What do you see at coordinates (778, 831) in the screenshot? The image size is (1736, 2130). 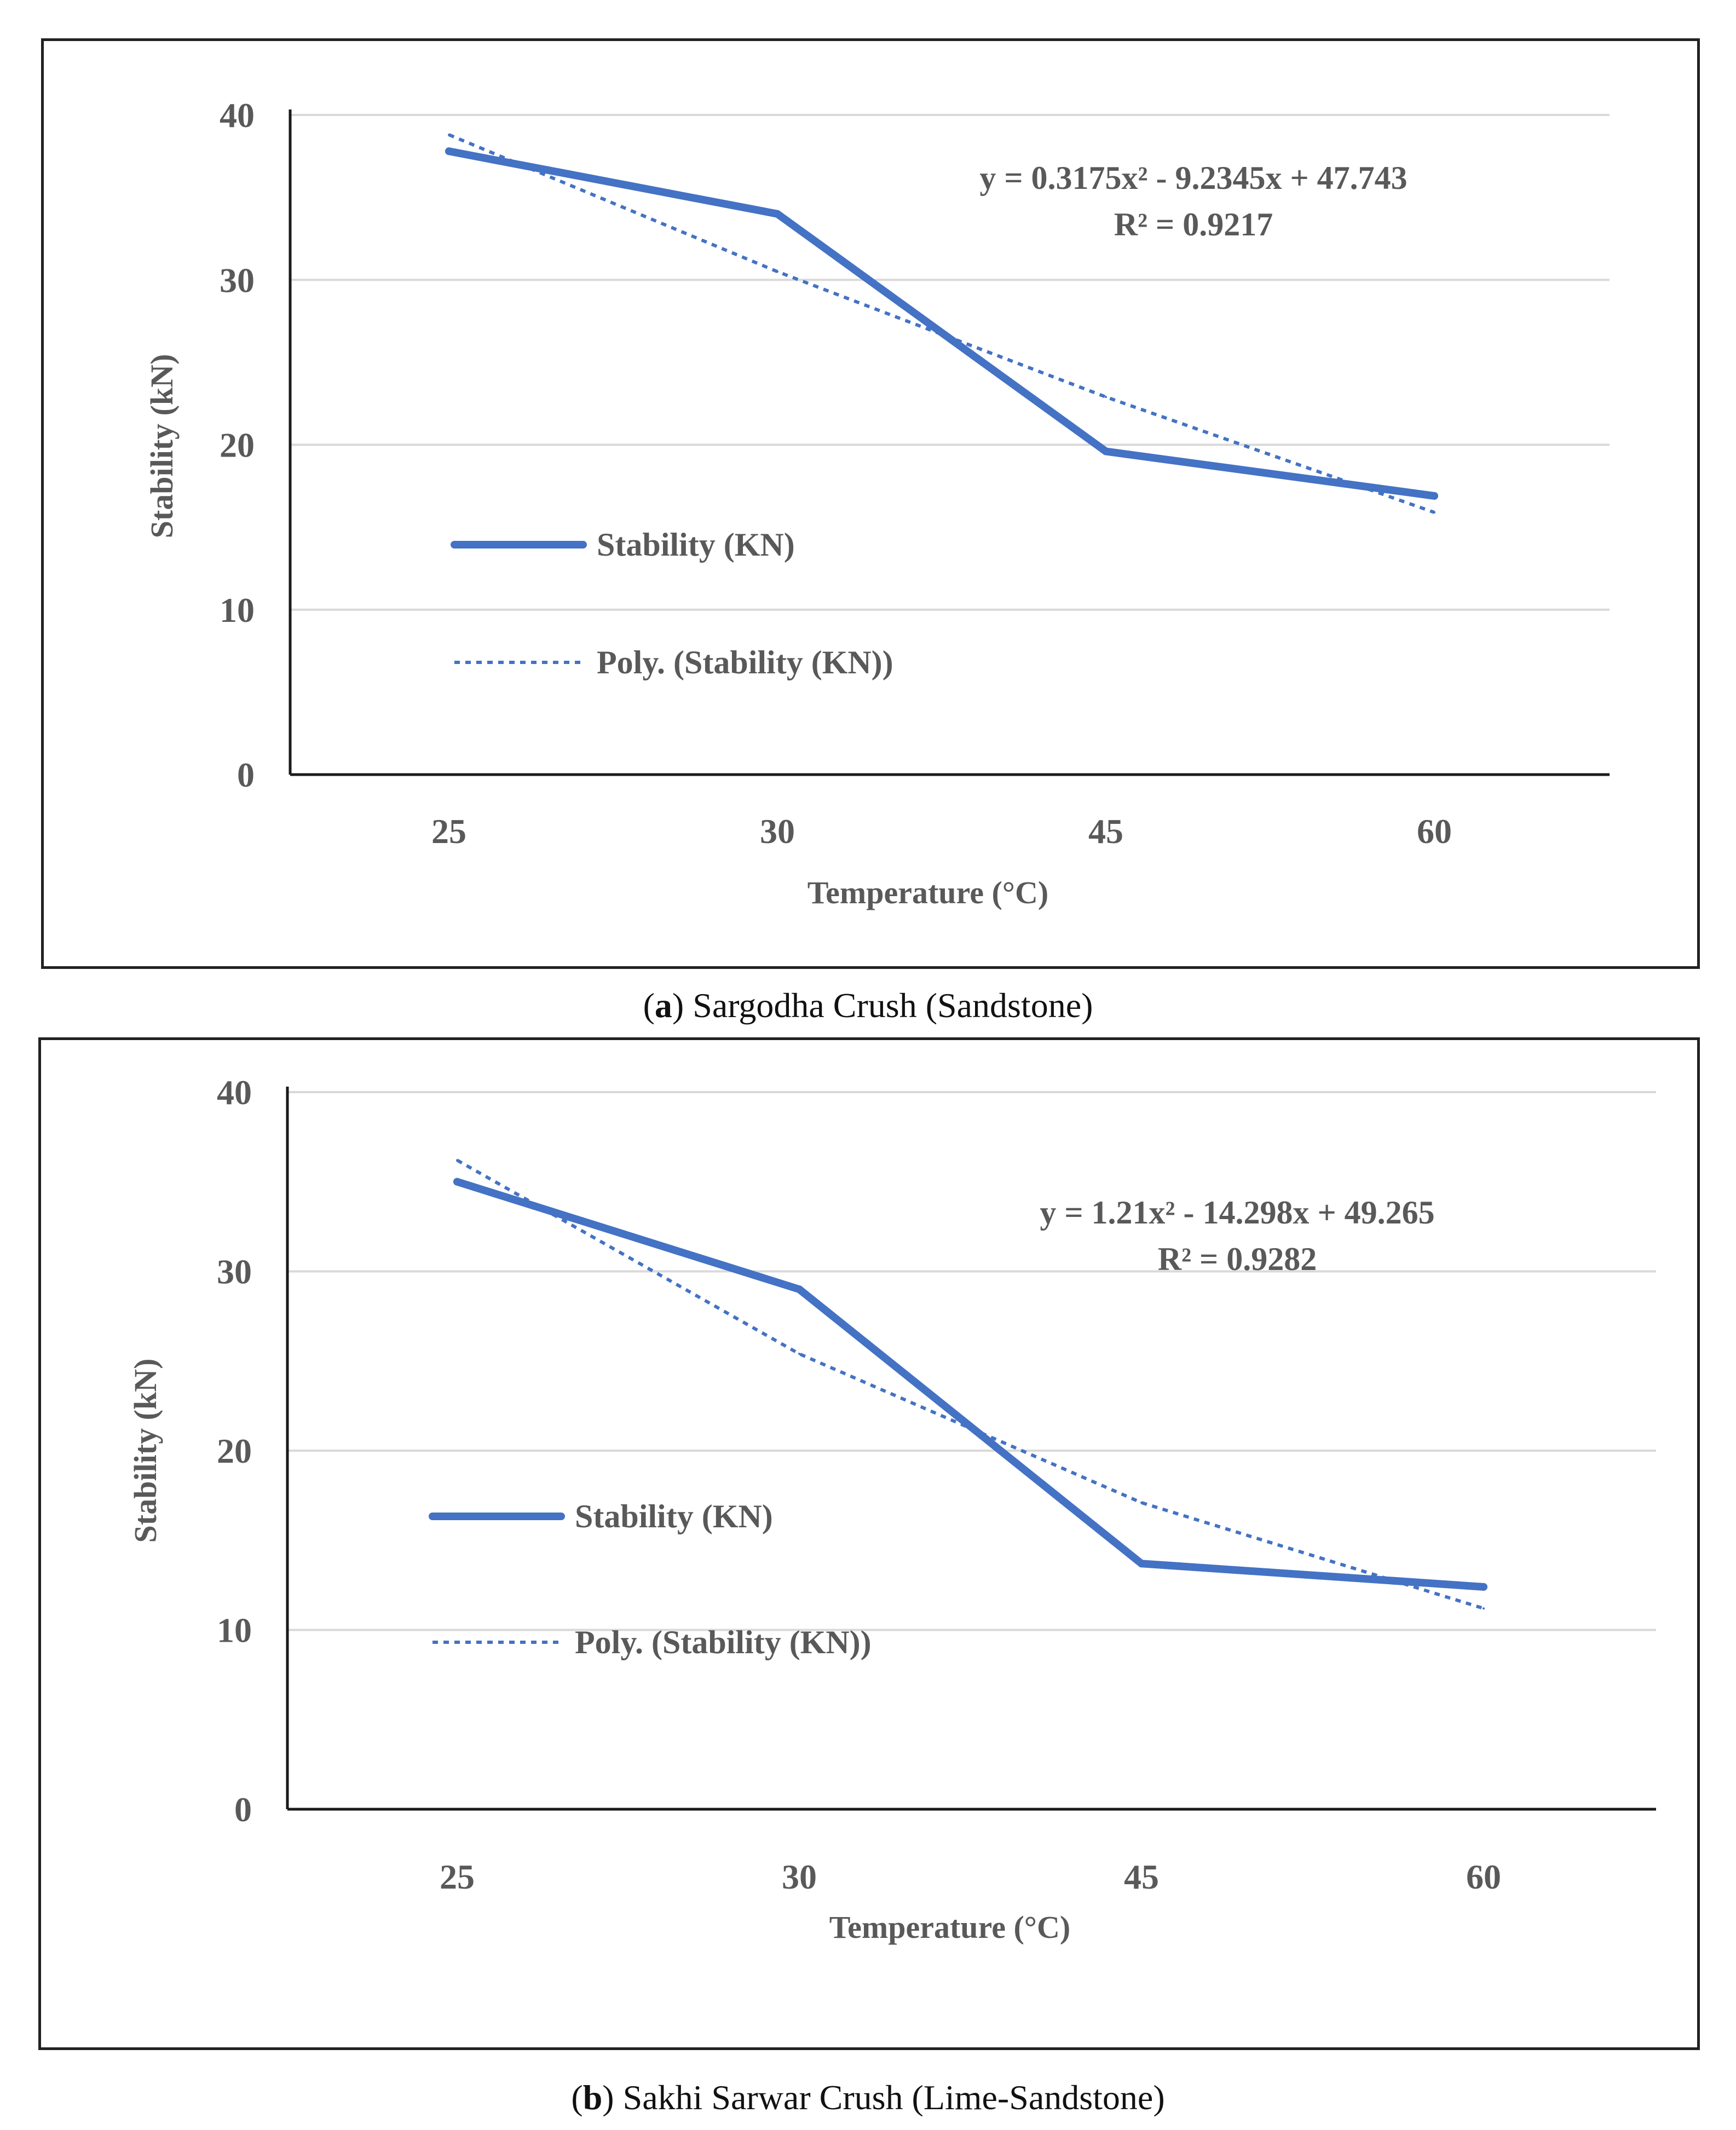 I see `chart-a-x-tick-label: 30` at bounding box center [778, 831].